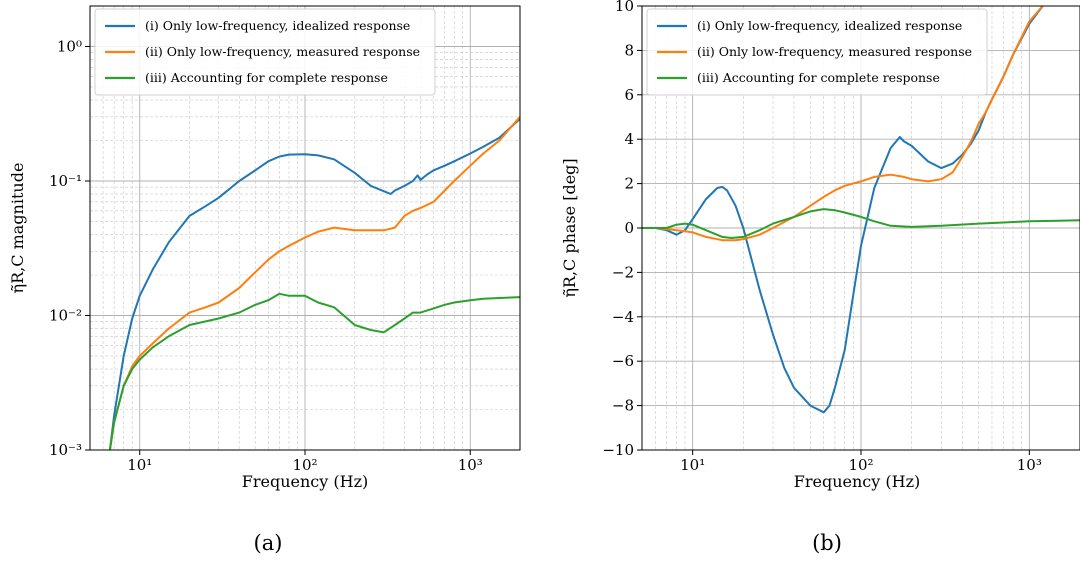 The image size is (1080, 563). What do you see at coordinates (65, 450) in the screenshot?
I see `y-tick-label: 10⁻³` at bounding box center [65, 450].